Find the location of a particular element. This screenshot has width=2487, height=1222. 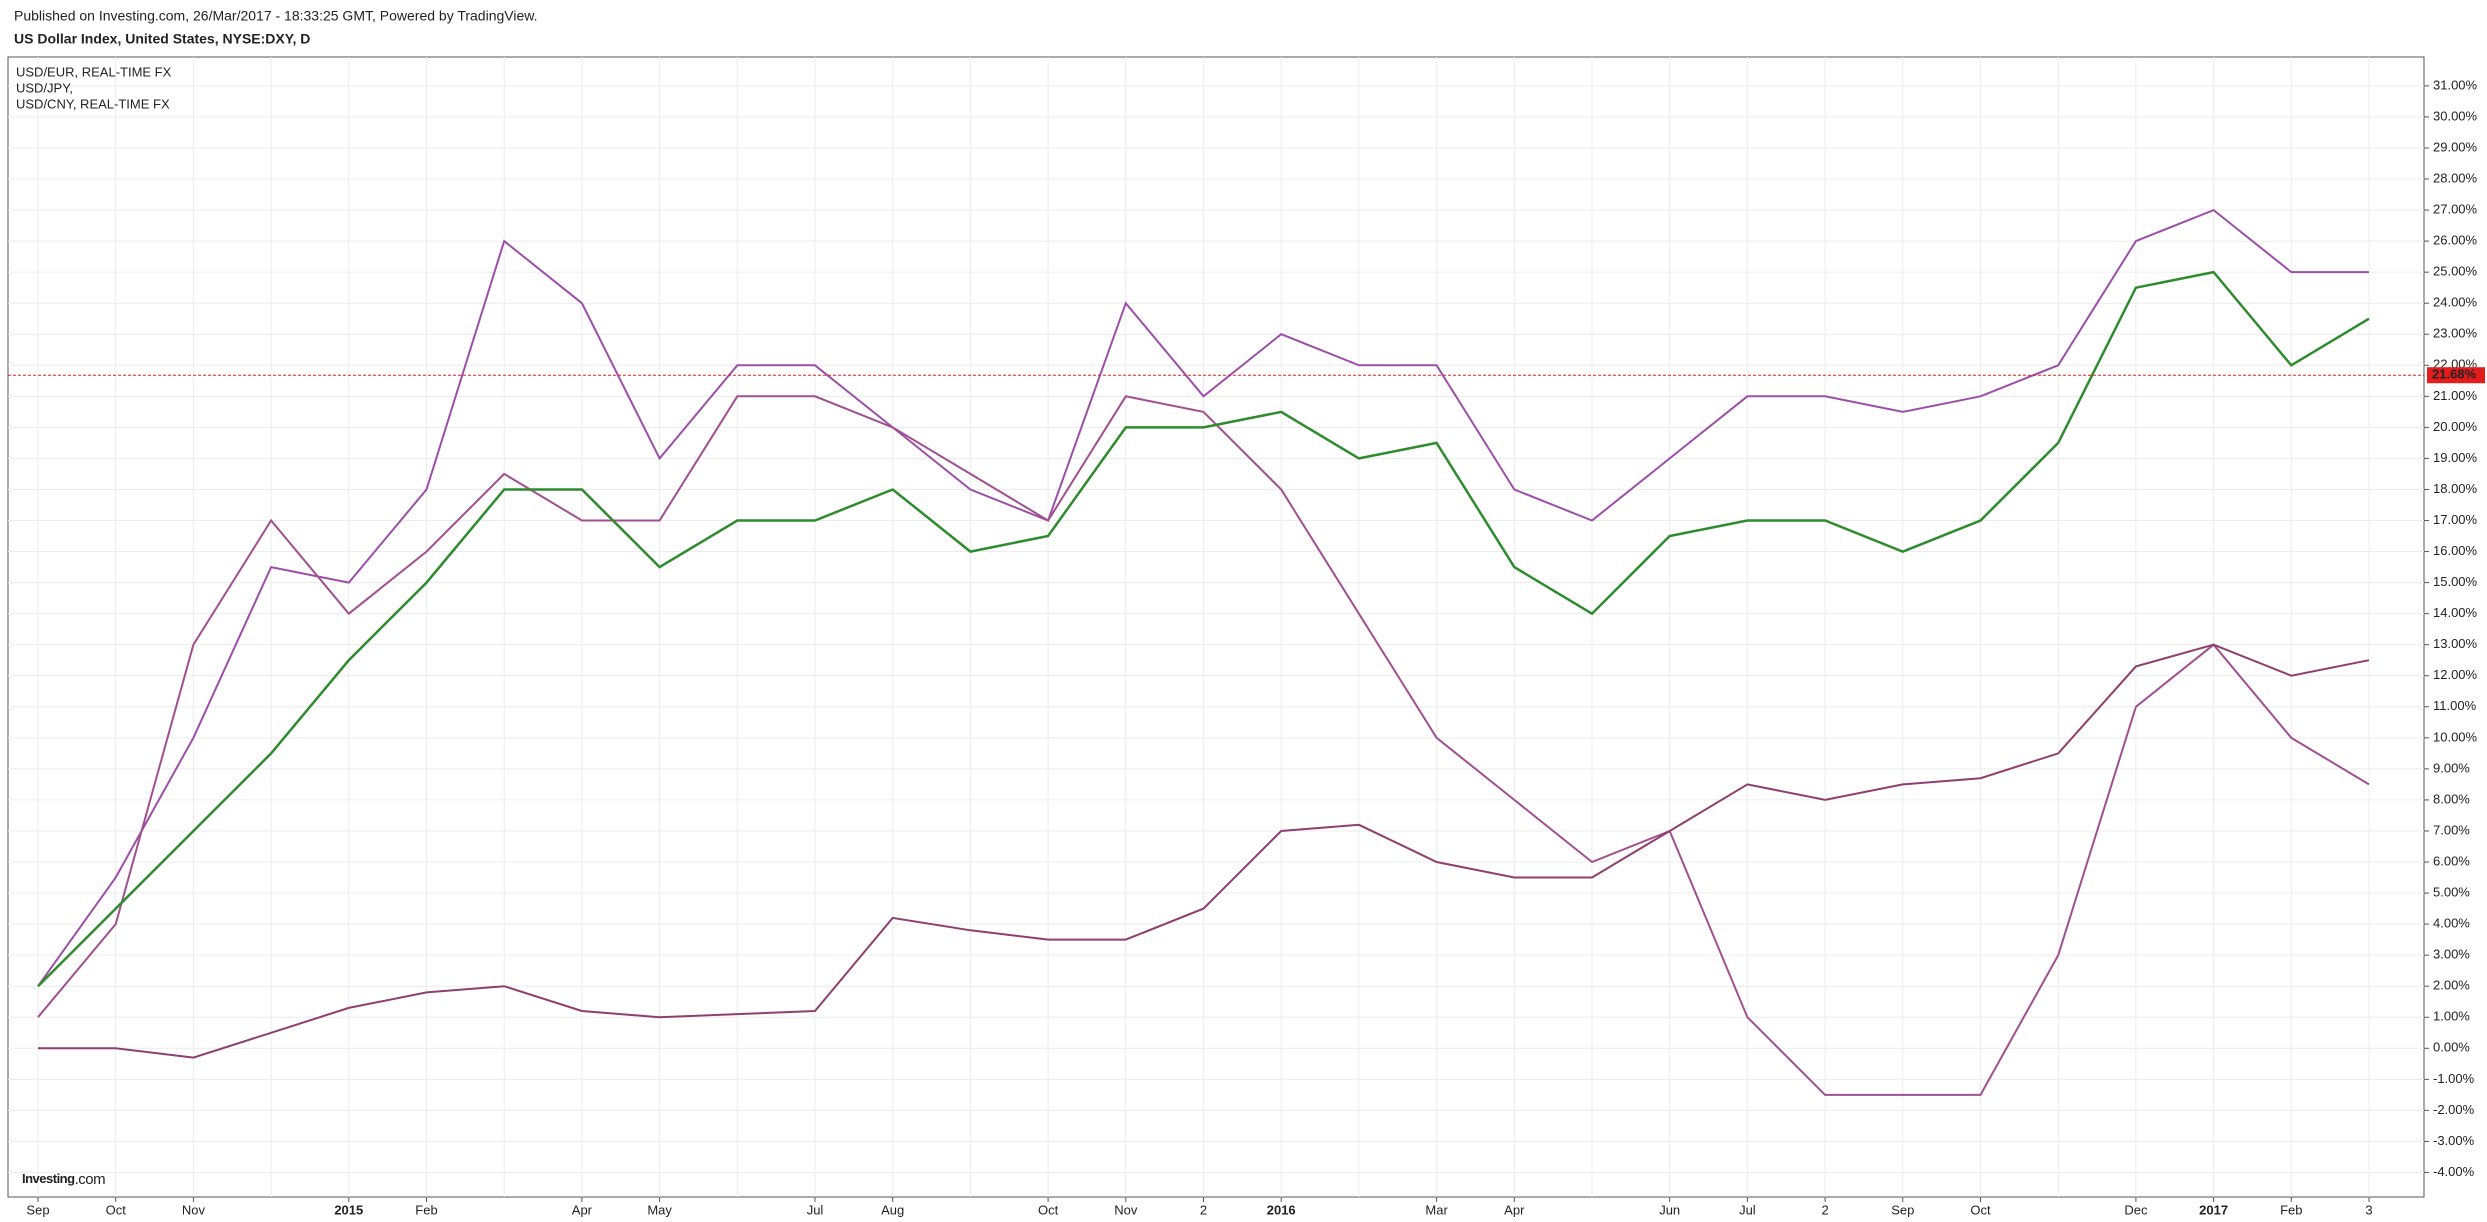

y-tick-label: 17.00% is located at coordinates (2455, 519).